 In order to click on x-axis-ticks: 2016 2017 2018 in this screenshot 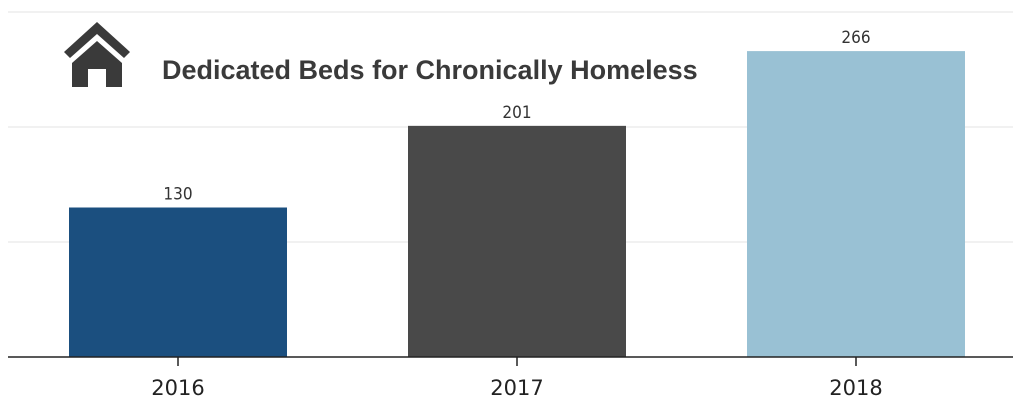, I will do `click(517, 378)`.